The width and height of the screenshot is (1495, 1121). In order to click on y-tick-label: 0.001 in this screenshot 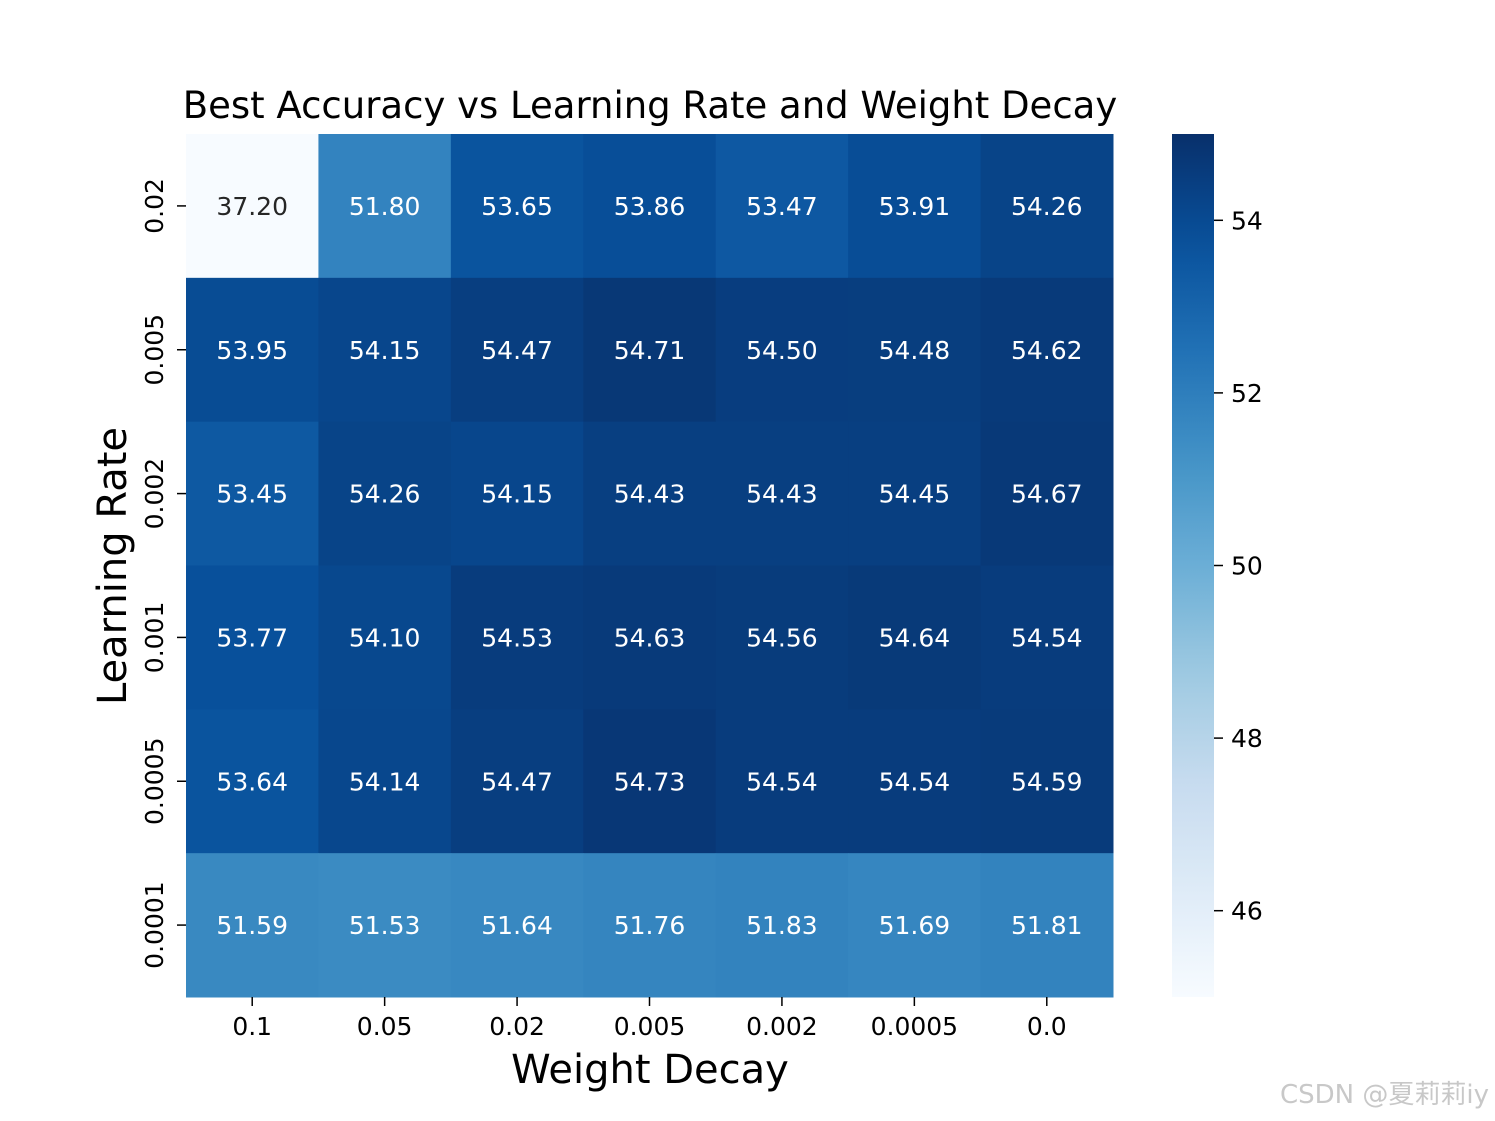, I will do `click(154, 638)`.